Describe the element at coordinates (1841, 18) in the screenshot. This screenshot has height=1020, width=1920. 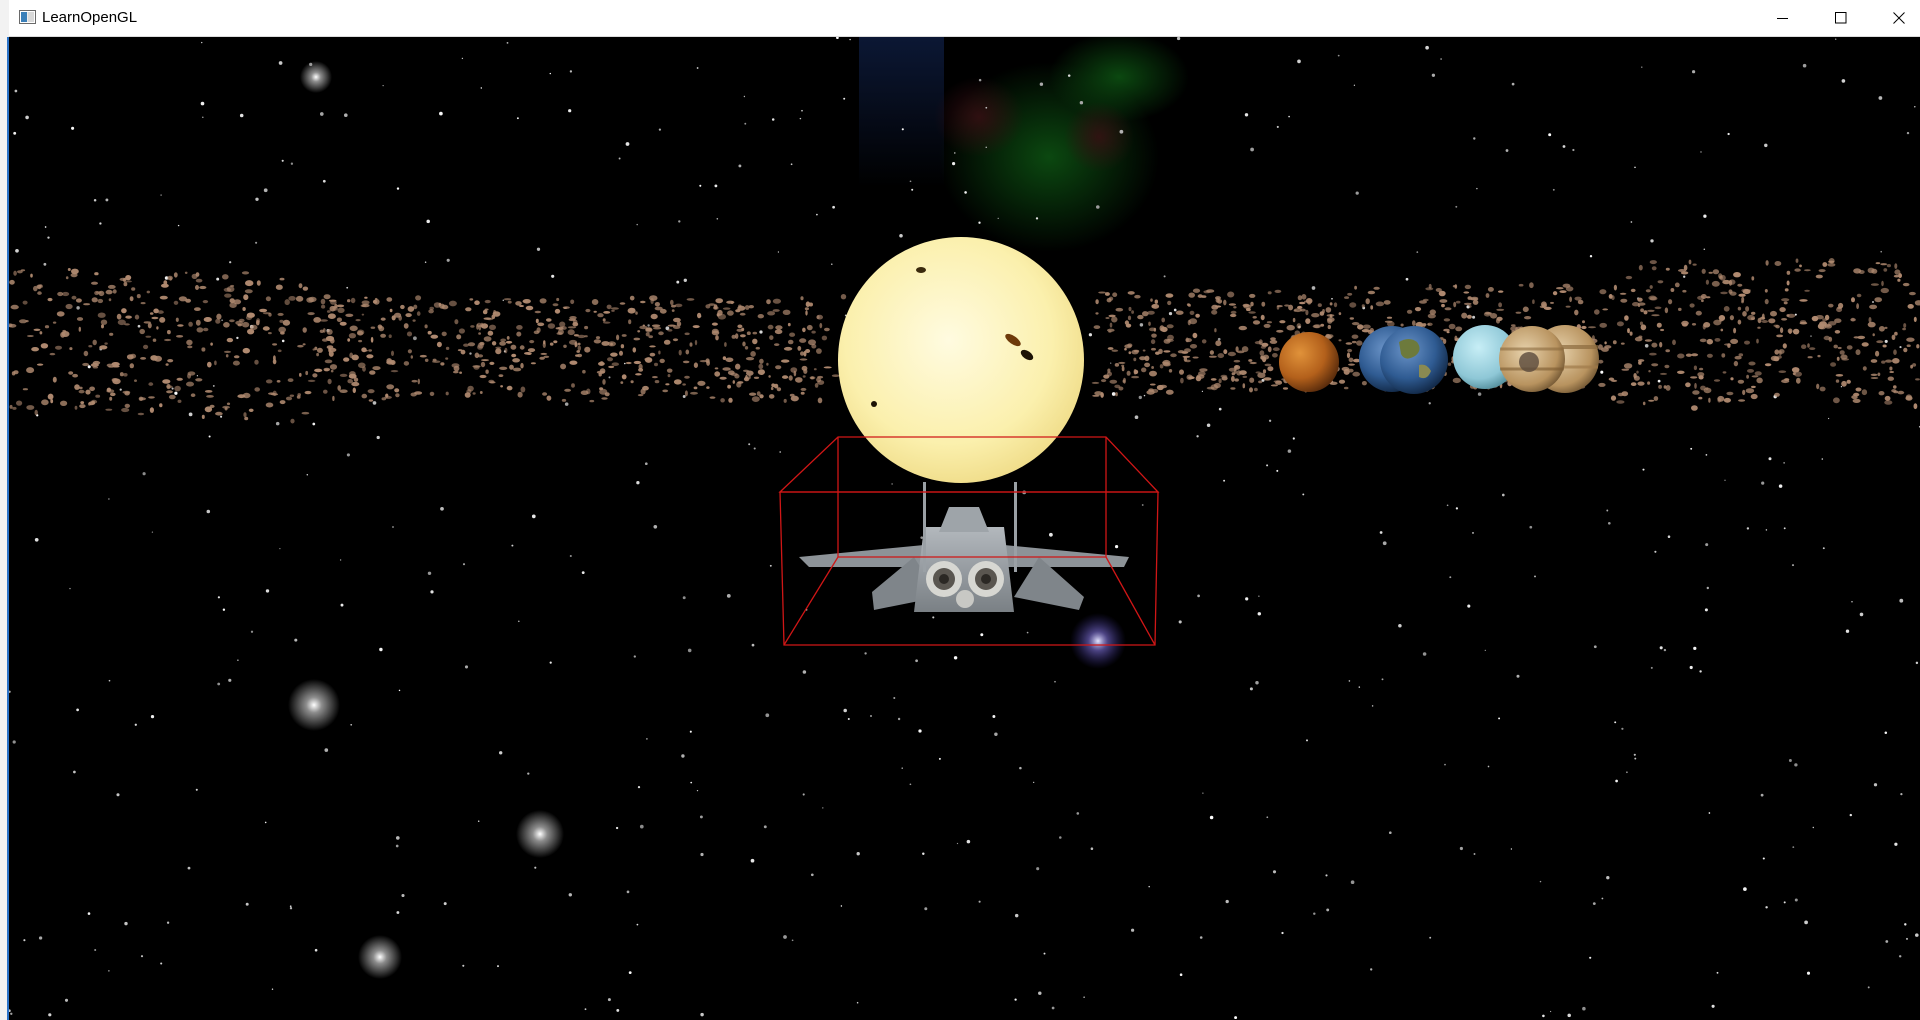
I see `maximize-button` at that location.